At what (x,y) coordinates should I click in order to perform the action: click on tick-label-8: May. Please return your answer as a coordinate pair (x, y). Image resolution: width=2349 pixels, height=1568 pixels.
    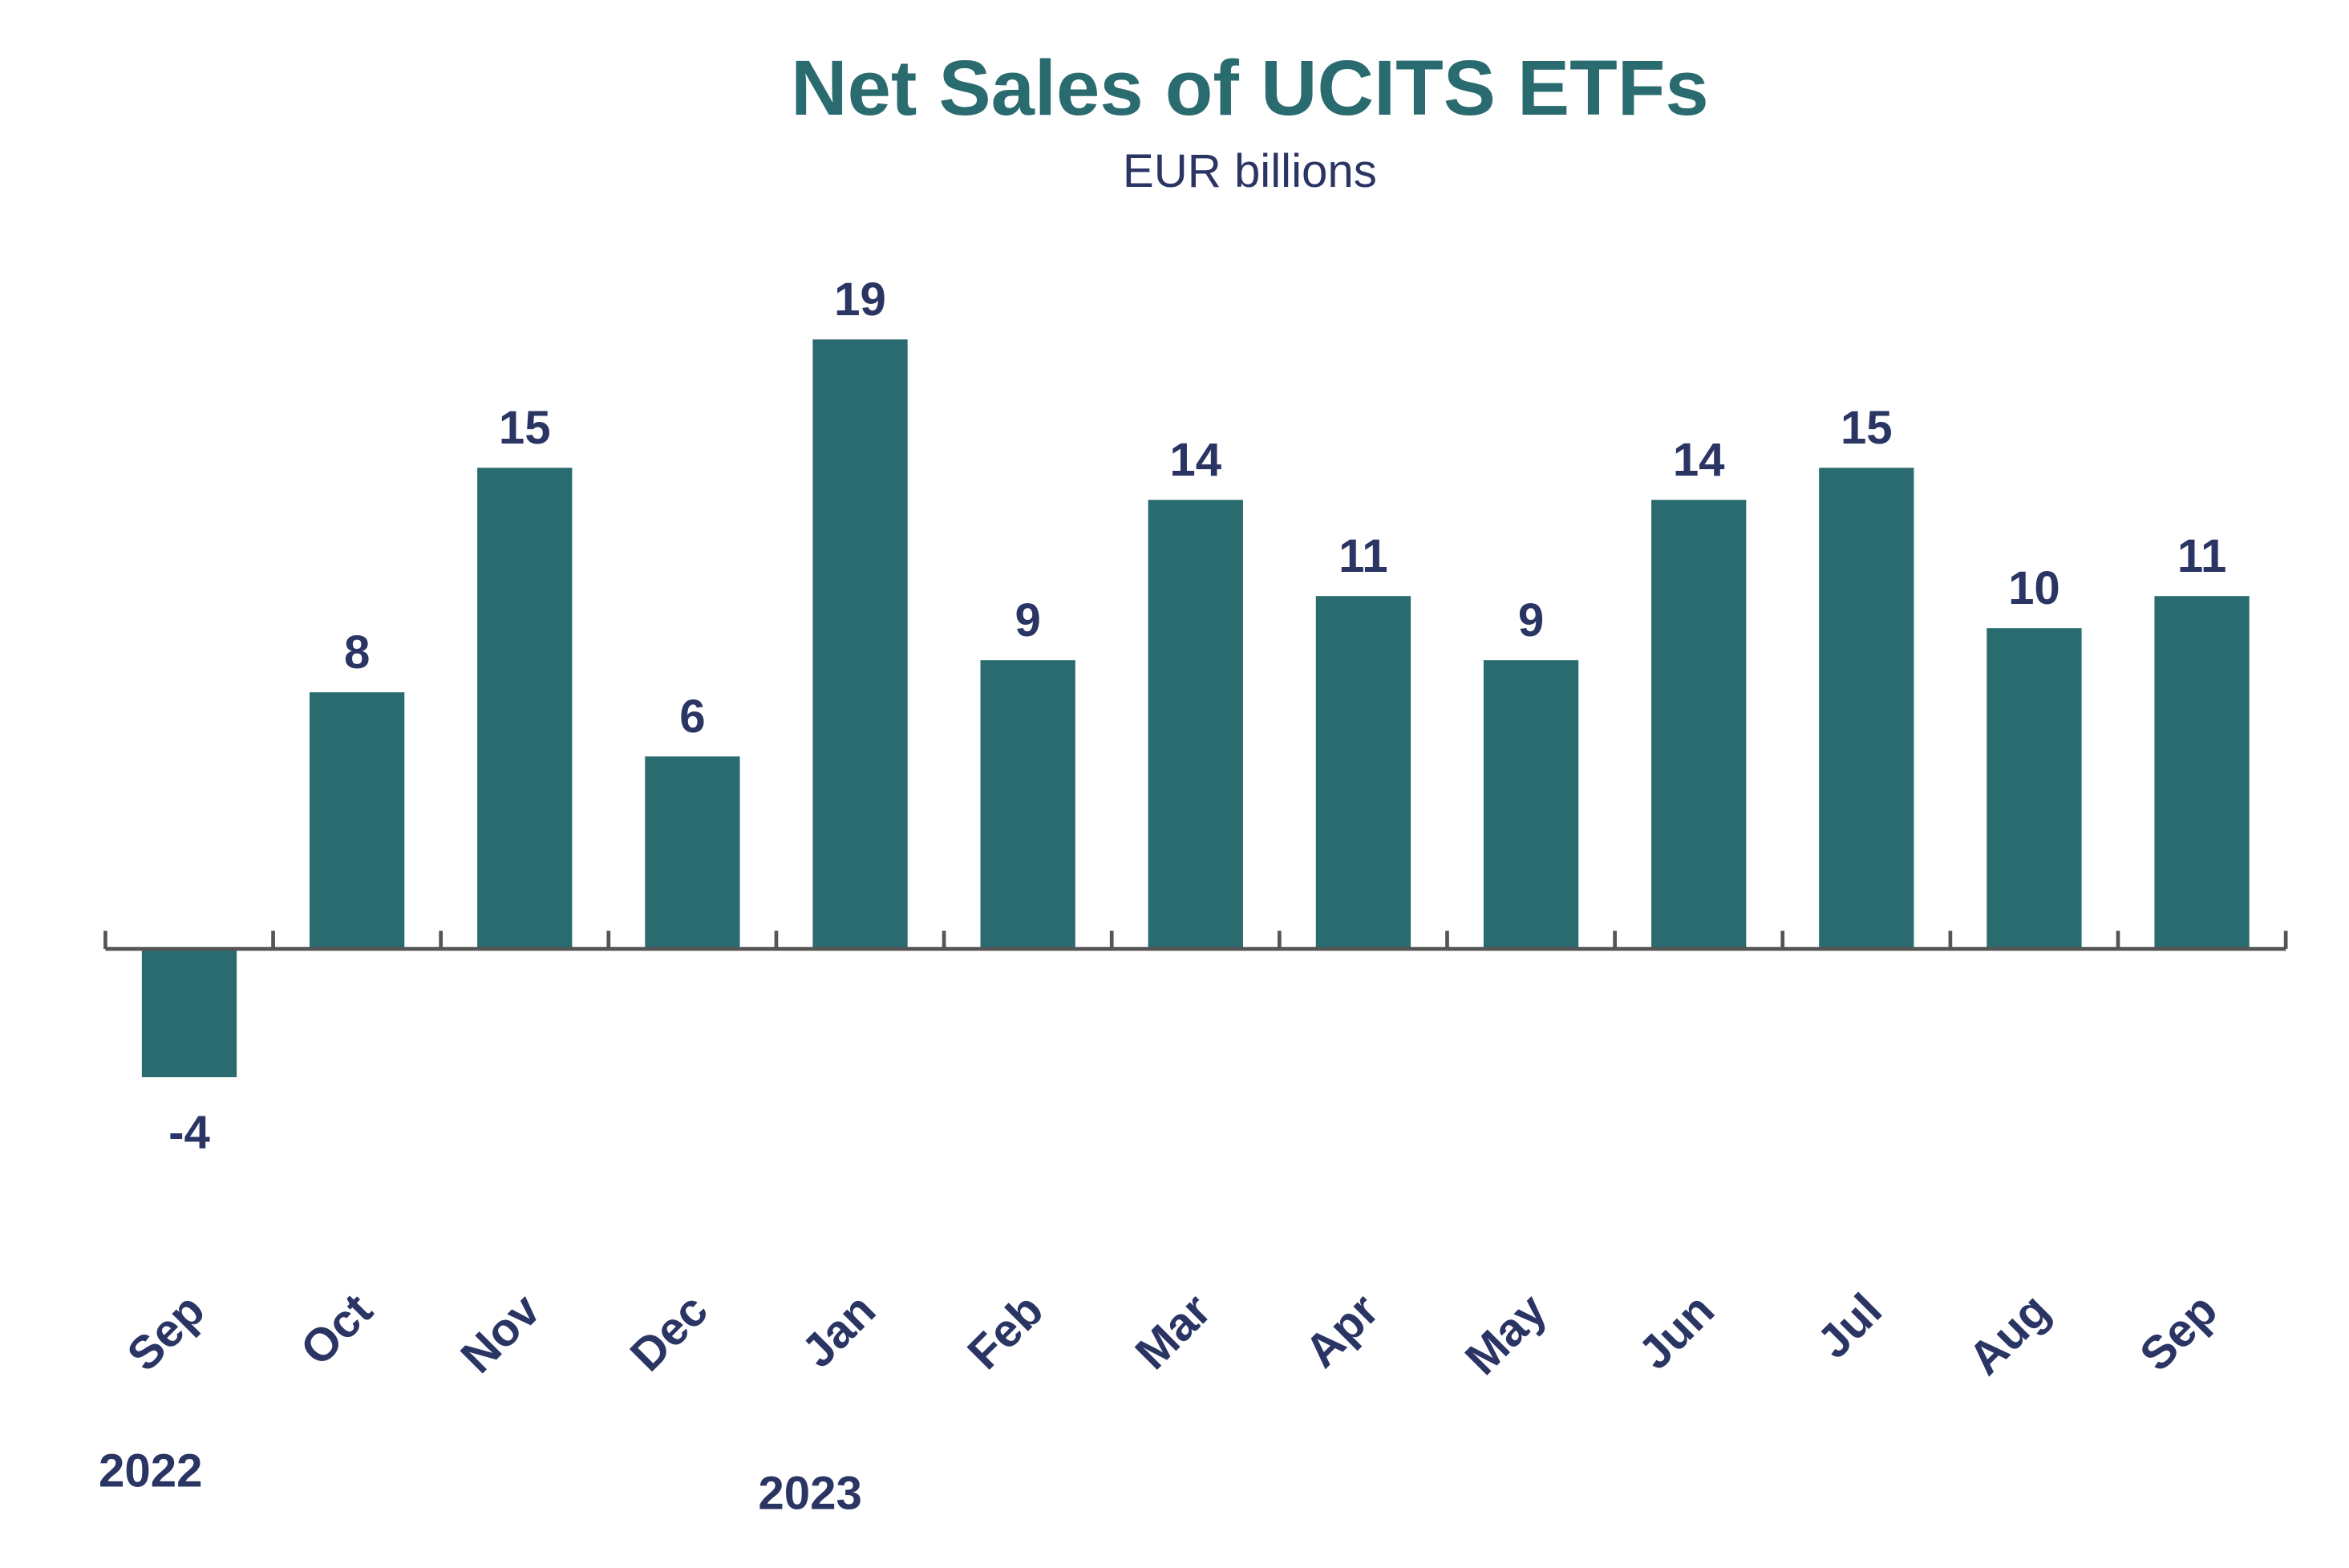
    Looking at the image, I should click on (1506, 1333).